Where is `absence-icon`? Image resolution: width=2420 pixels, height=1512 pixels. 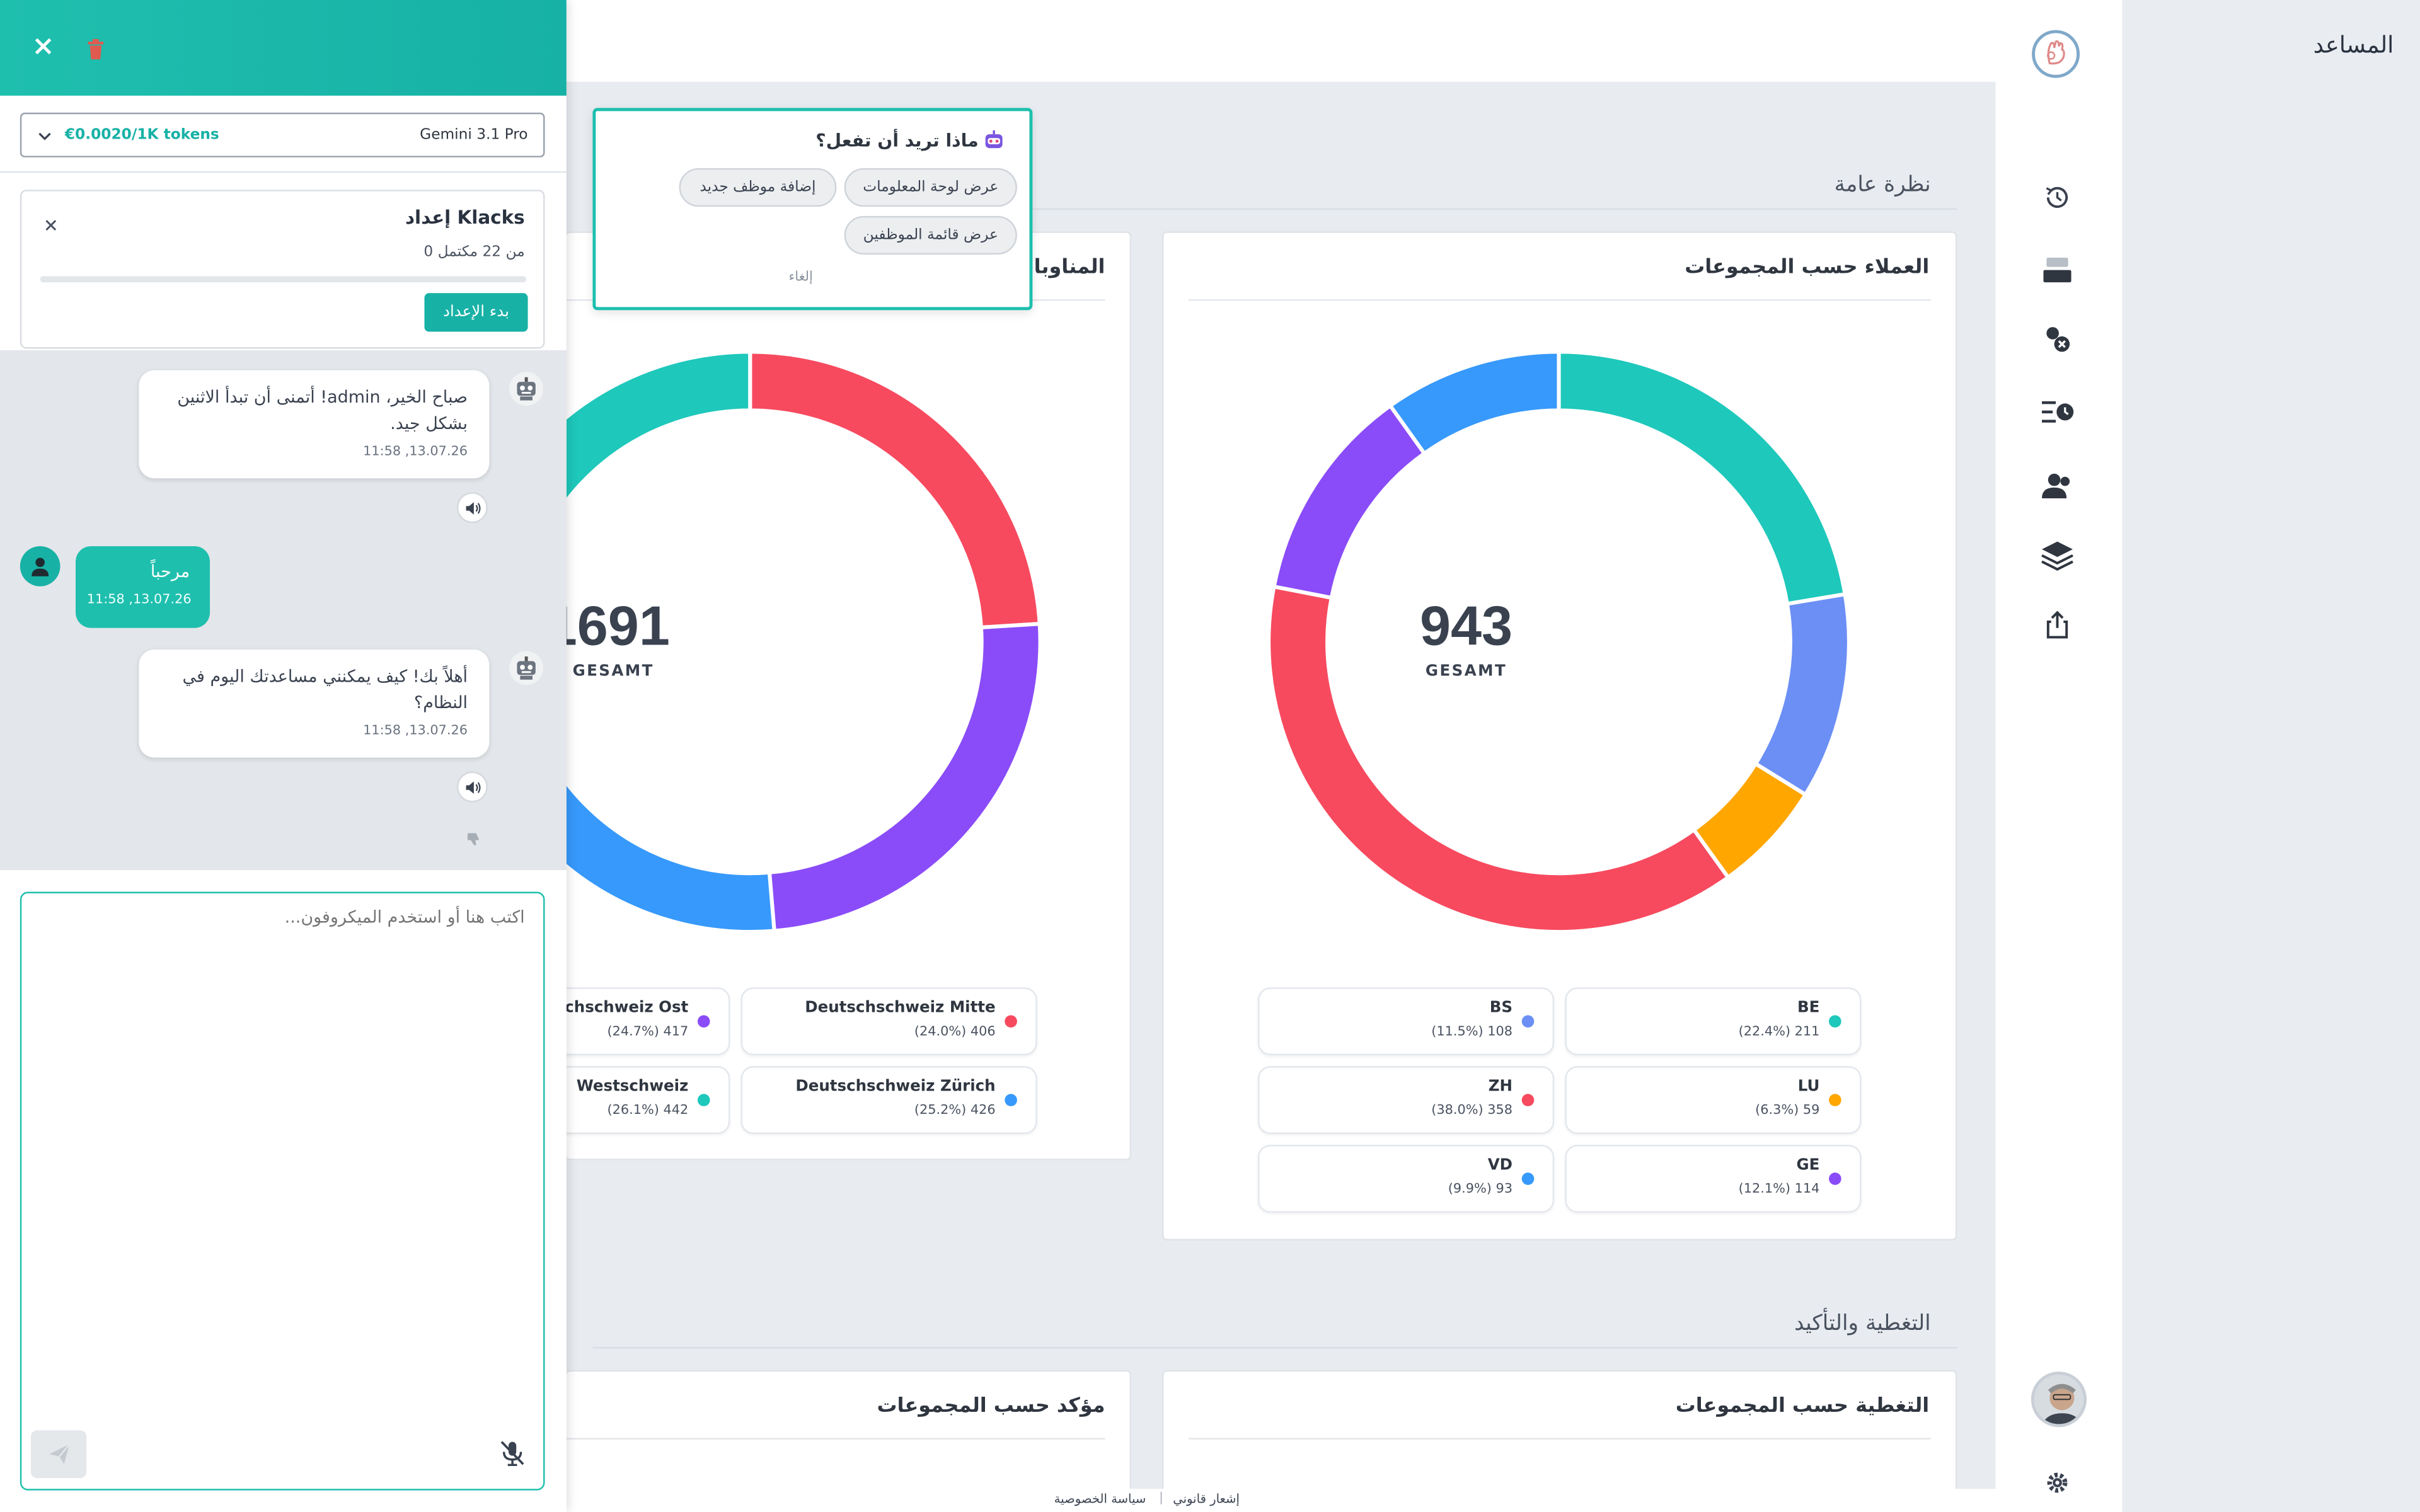 absence-icon is located at coordinates (2057, 339).